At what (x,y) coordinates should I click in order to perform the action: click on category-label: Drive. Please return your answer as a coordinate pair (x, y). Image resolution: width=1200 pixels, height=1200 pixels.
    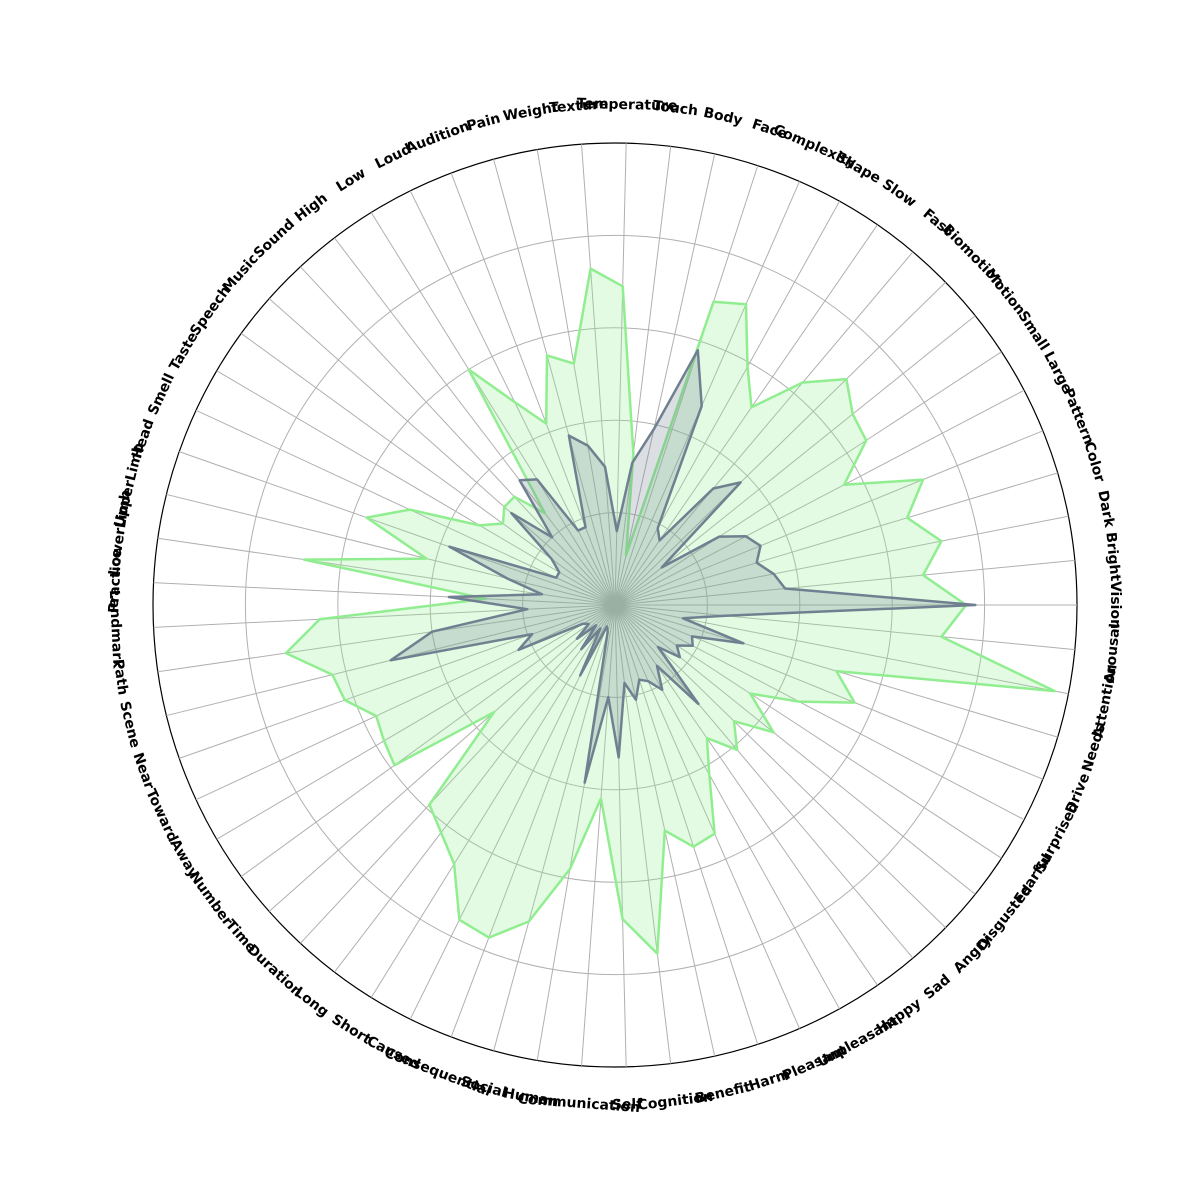
    Looking at the image, I should click on (1078, 793).